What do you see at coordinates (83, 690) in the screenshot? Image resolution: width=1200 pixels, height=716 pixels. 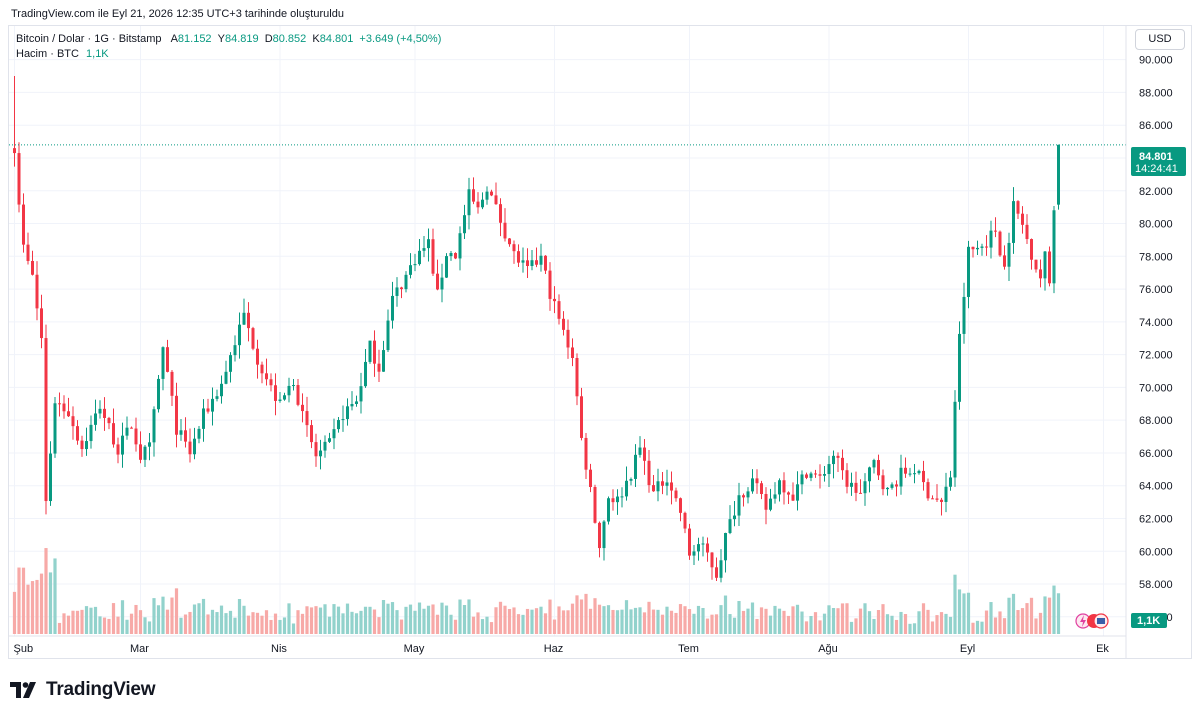 I see `tradingview-logo: TradingView` at bounding box center [83, 690].